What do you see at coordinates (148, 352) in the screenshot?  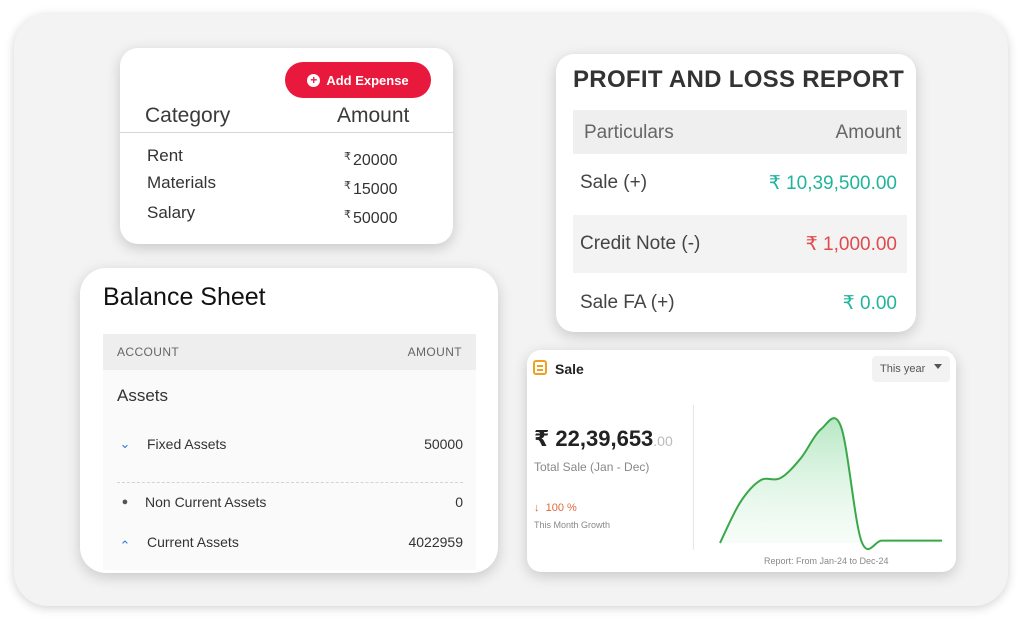 I see `column-header-account: ACCOUNT` at bounding box center [148, 352].